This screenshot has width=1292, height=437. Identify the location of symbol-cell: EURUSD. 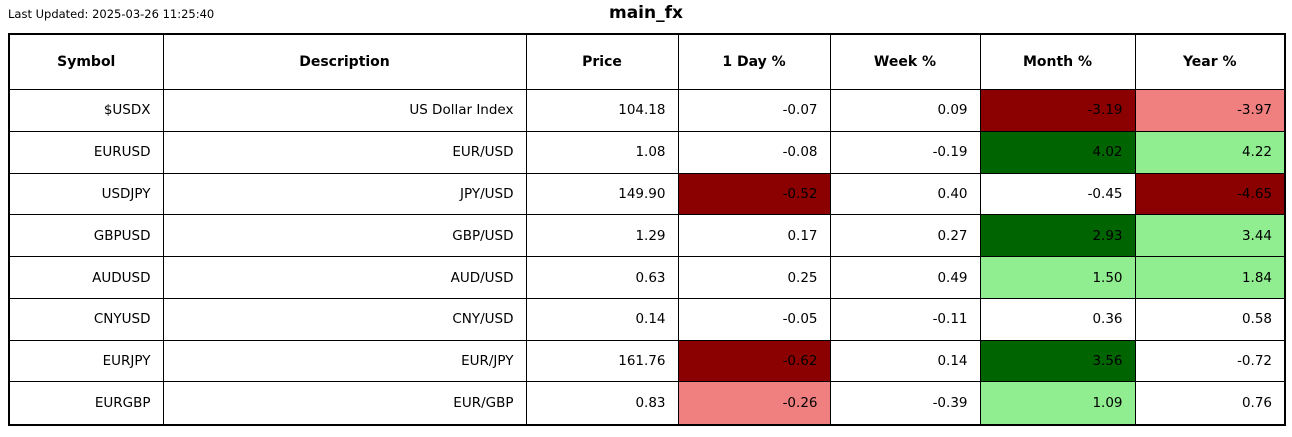
(86, 152).